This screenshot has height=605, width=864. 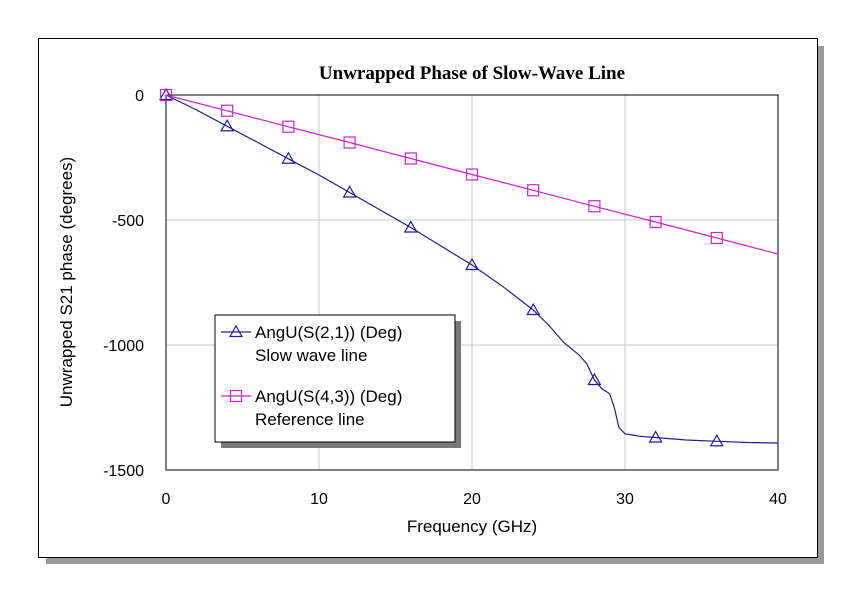 I want to click on x-tick-label: 40, so click(x=778, y=499).